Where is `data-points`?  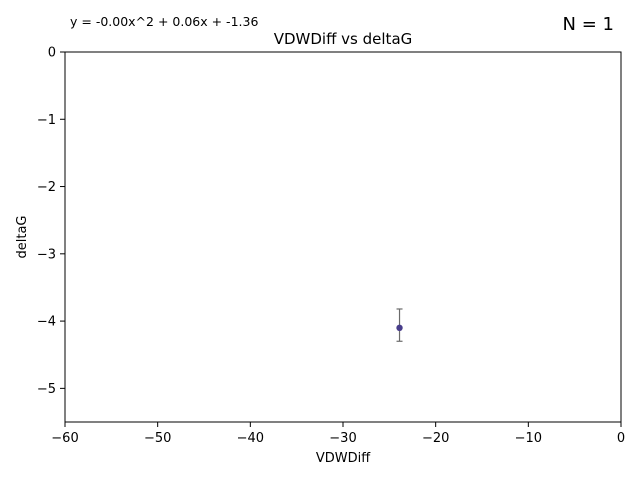
data-points is located at coordinates (399, 325).